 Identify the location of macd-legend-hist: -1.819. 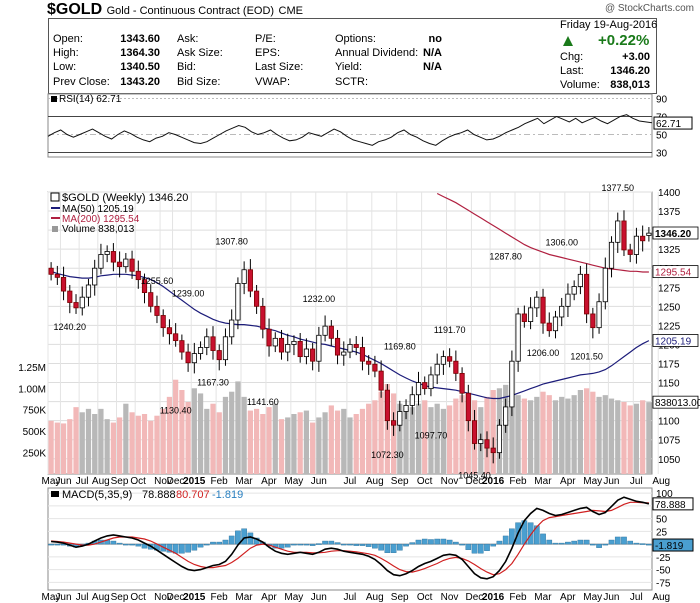
(227, 495).